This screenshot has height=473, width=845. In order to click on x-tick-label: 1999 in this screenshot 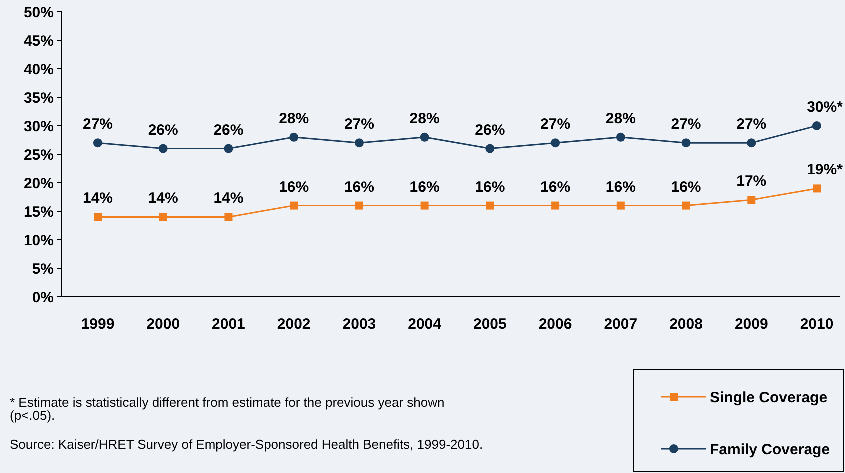, I will do `click(98, 324)`.